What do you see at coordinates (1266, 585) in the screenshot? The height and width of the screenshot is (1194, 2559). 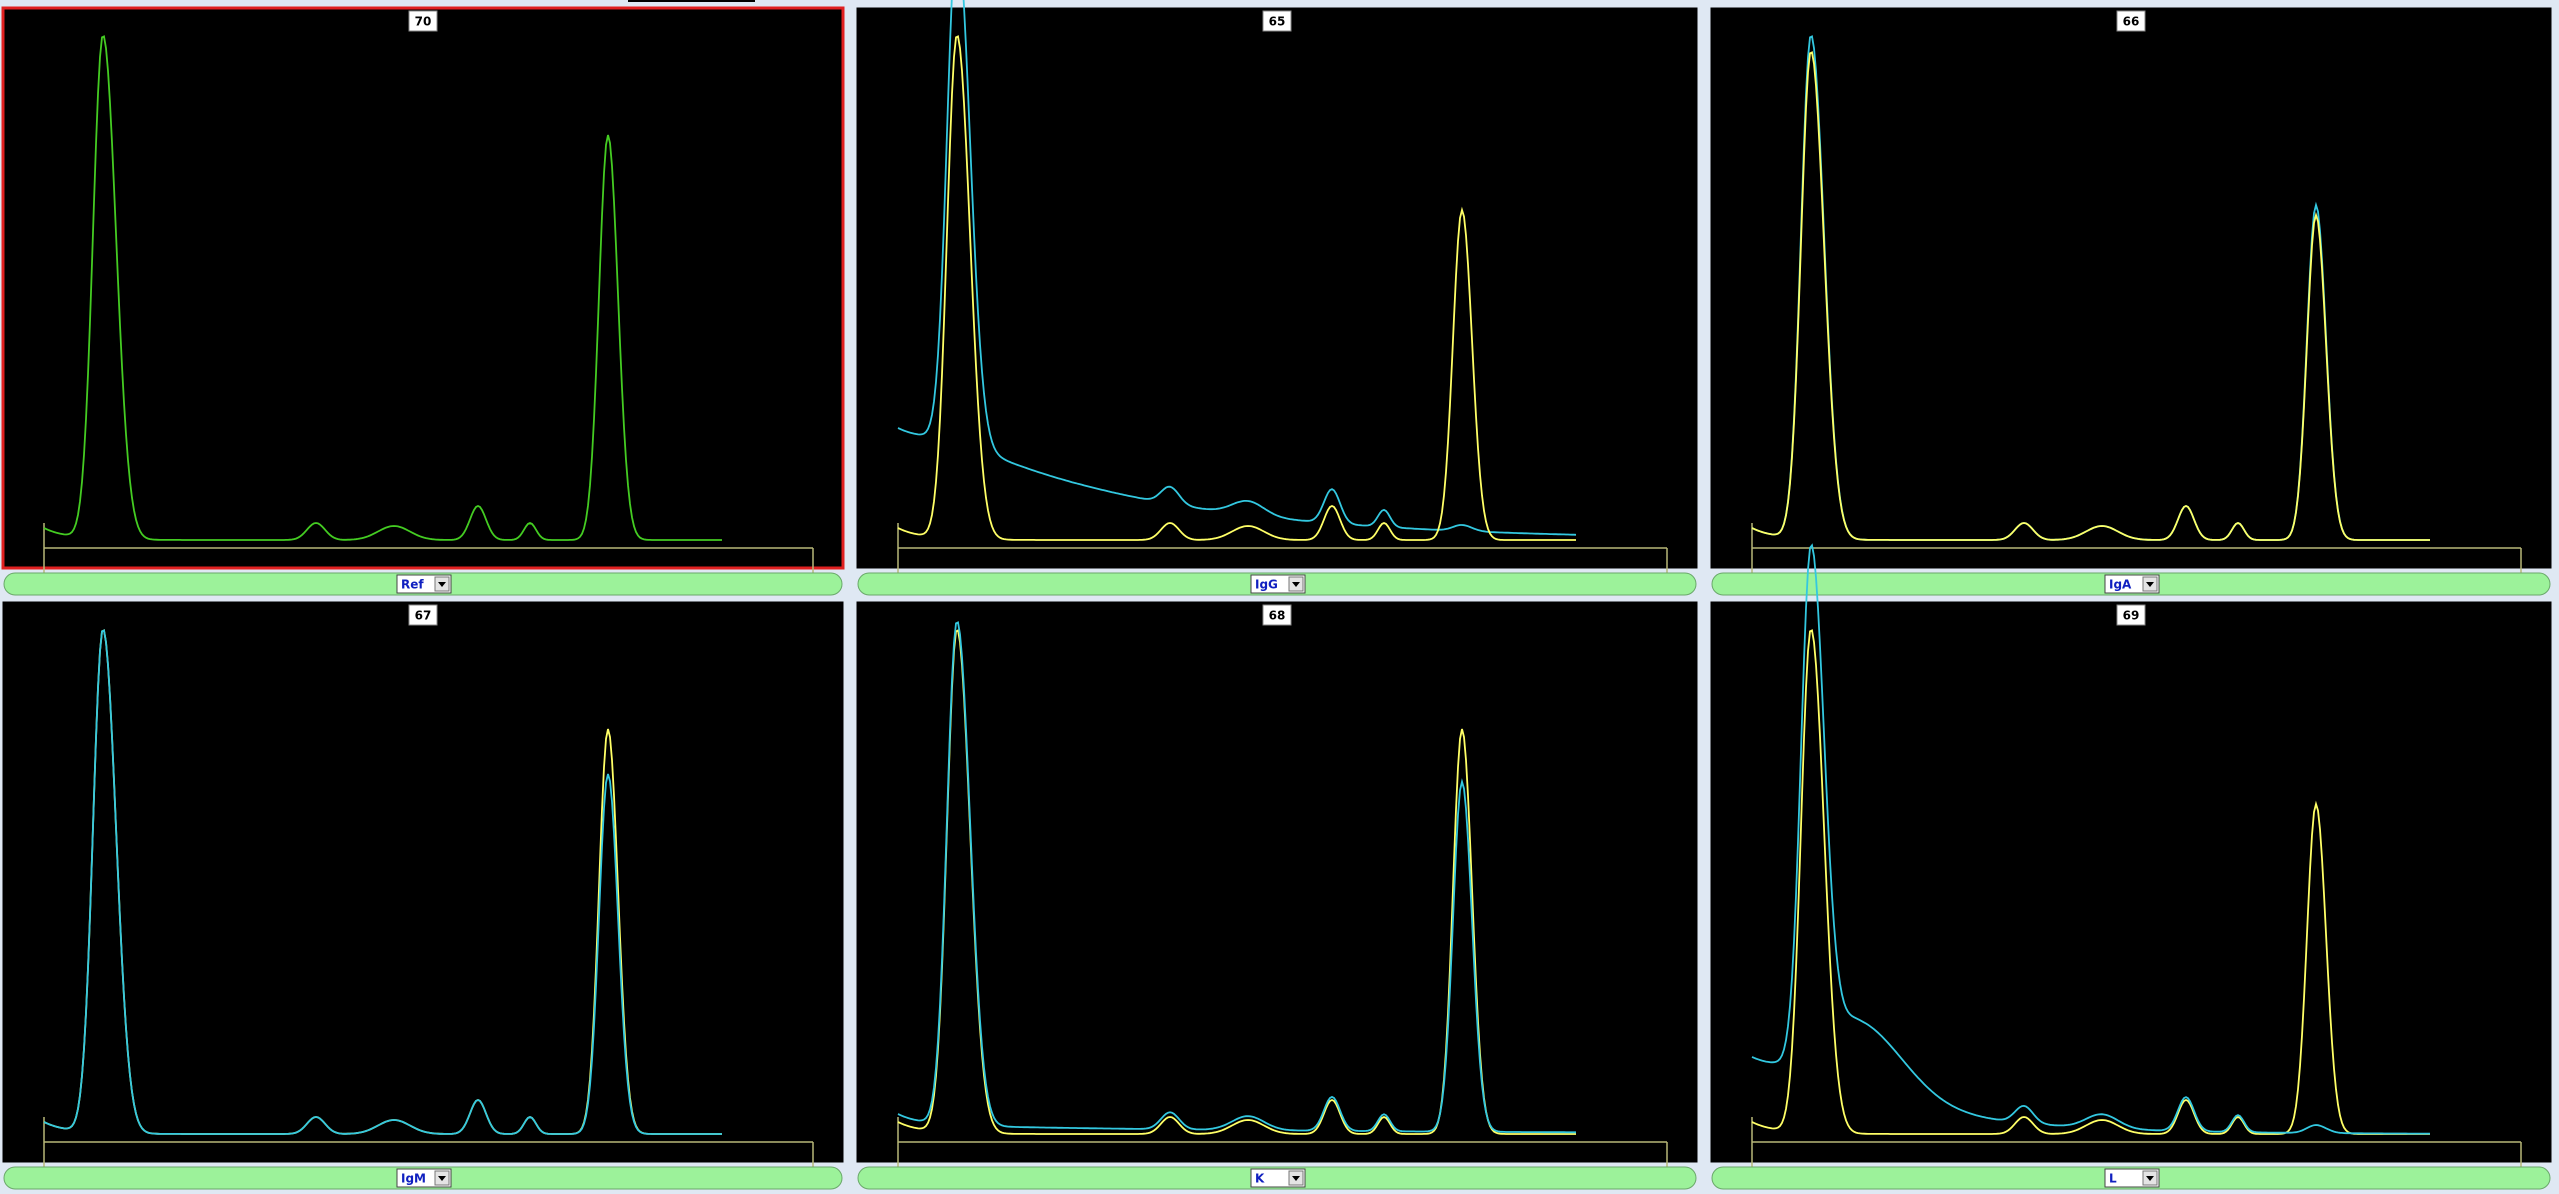 I see `dropdown-value: IgG` at bounding box center [1266, 585].